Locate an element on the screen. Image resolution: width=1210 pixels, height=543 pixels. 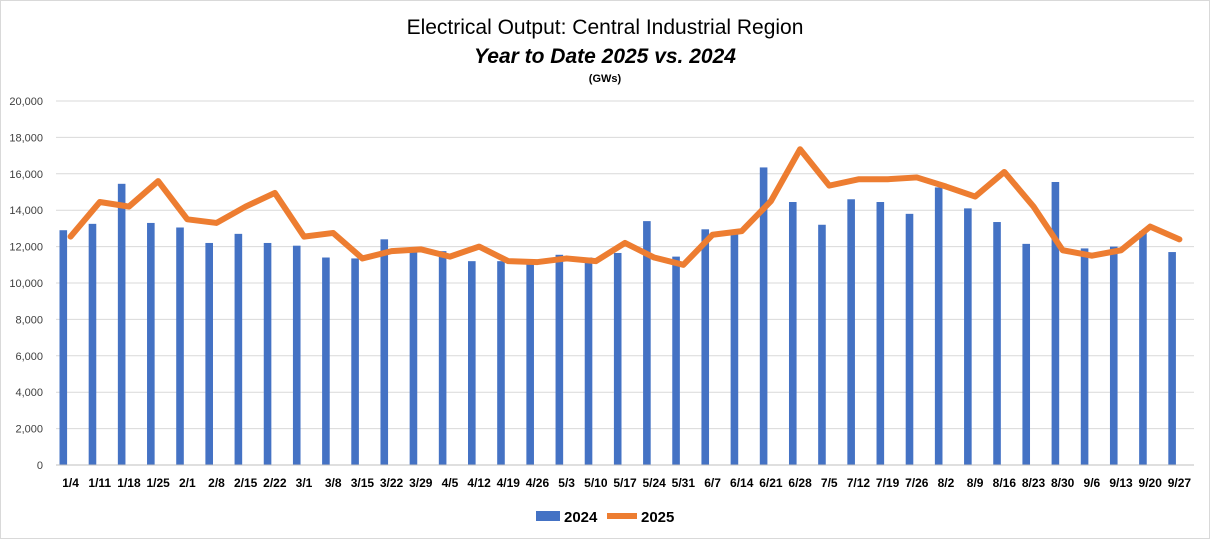
x-tick-label: 5/10 is located at coordinates (596, 483).